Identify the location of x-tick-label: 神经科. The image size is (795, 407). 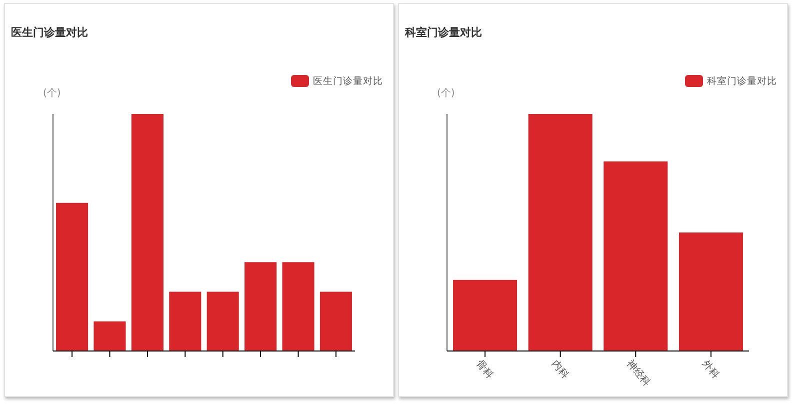
(638, 373).